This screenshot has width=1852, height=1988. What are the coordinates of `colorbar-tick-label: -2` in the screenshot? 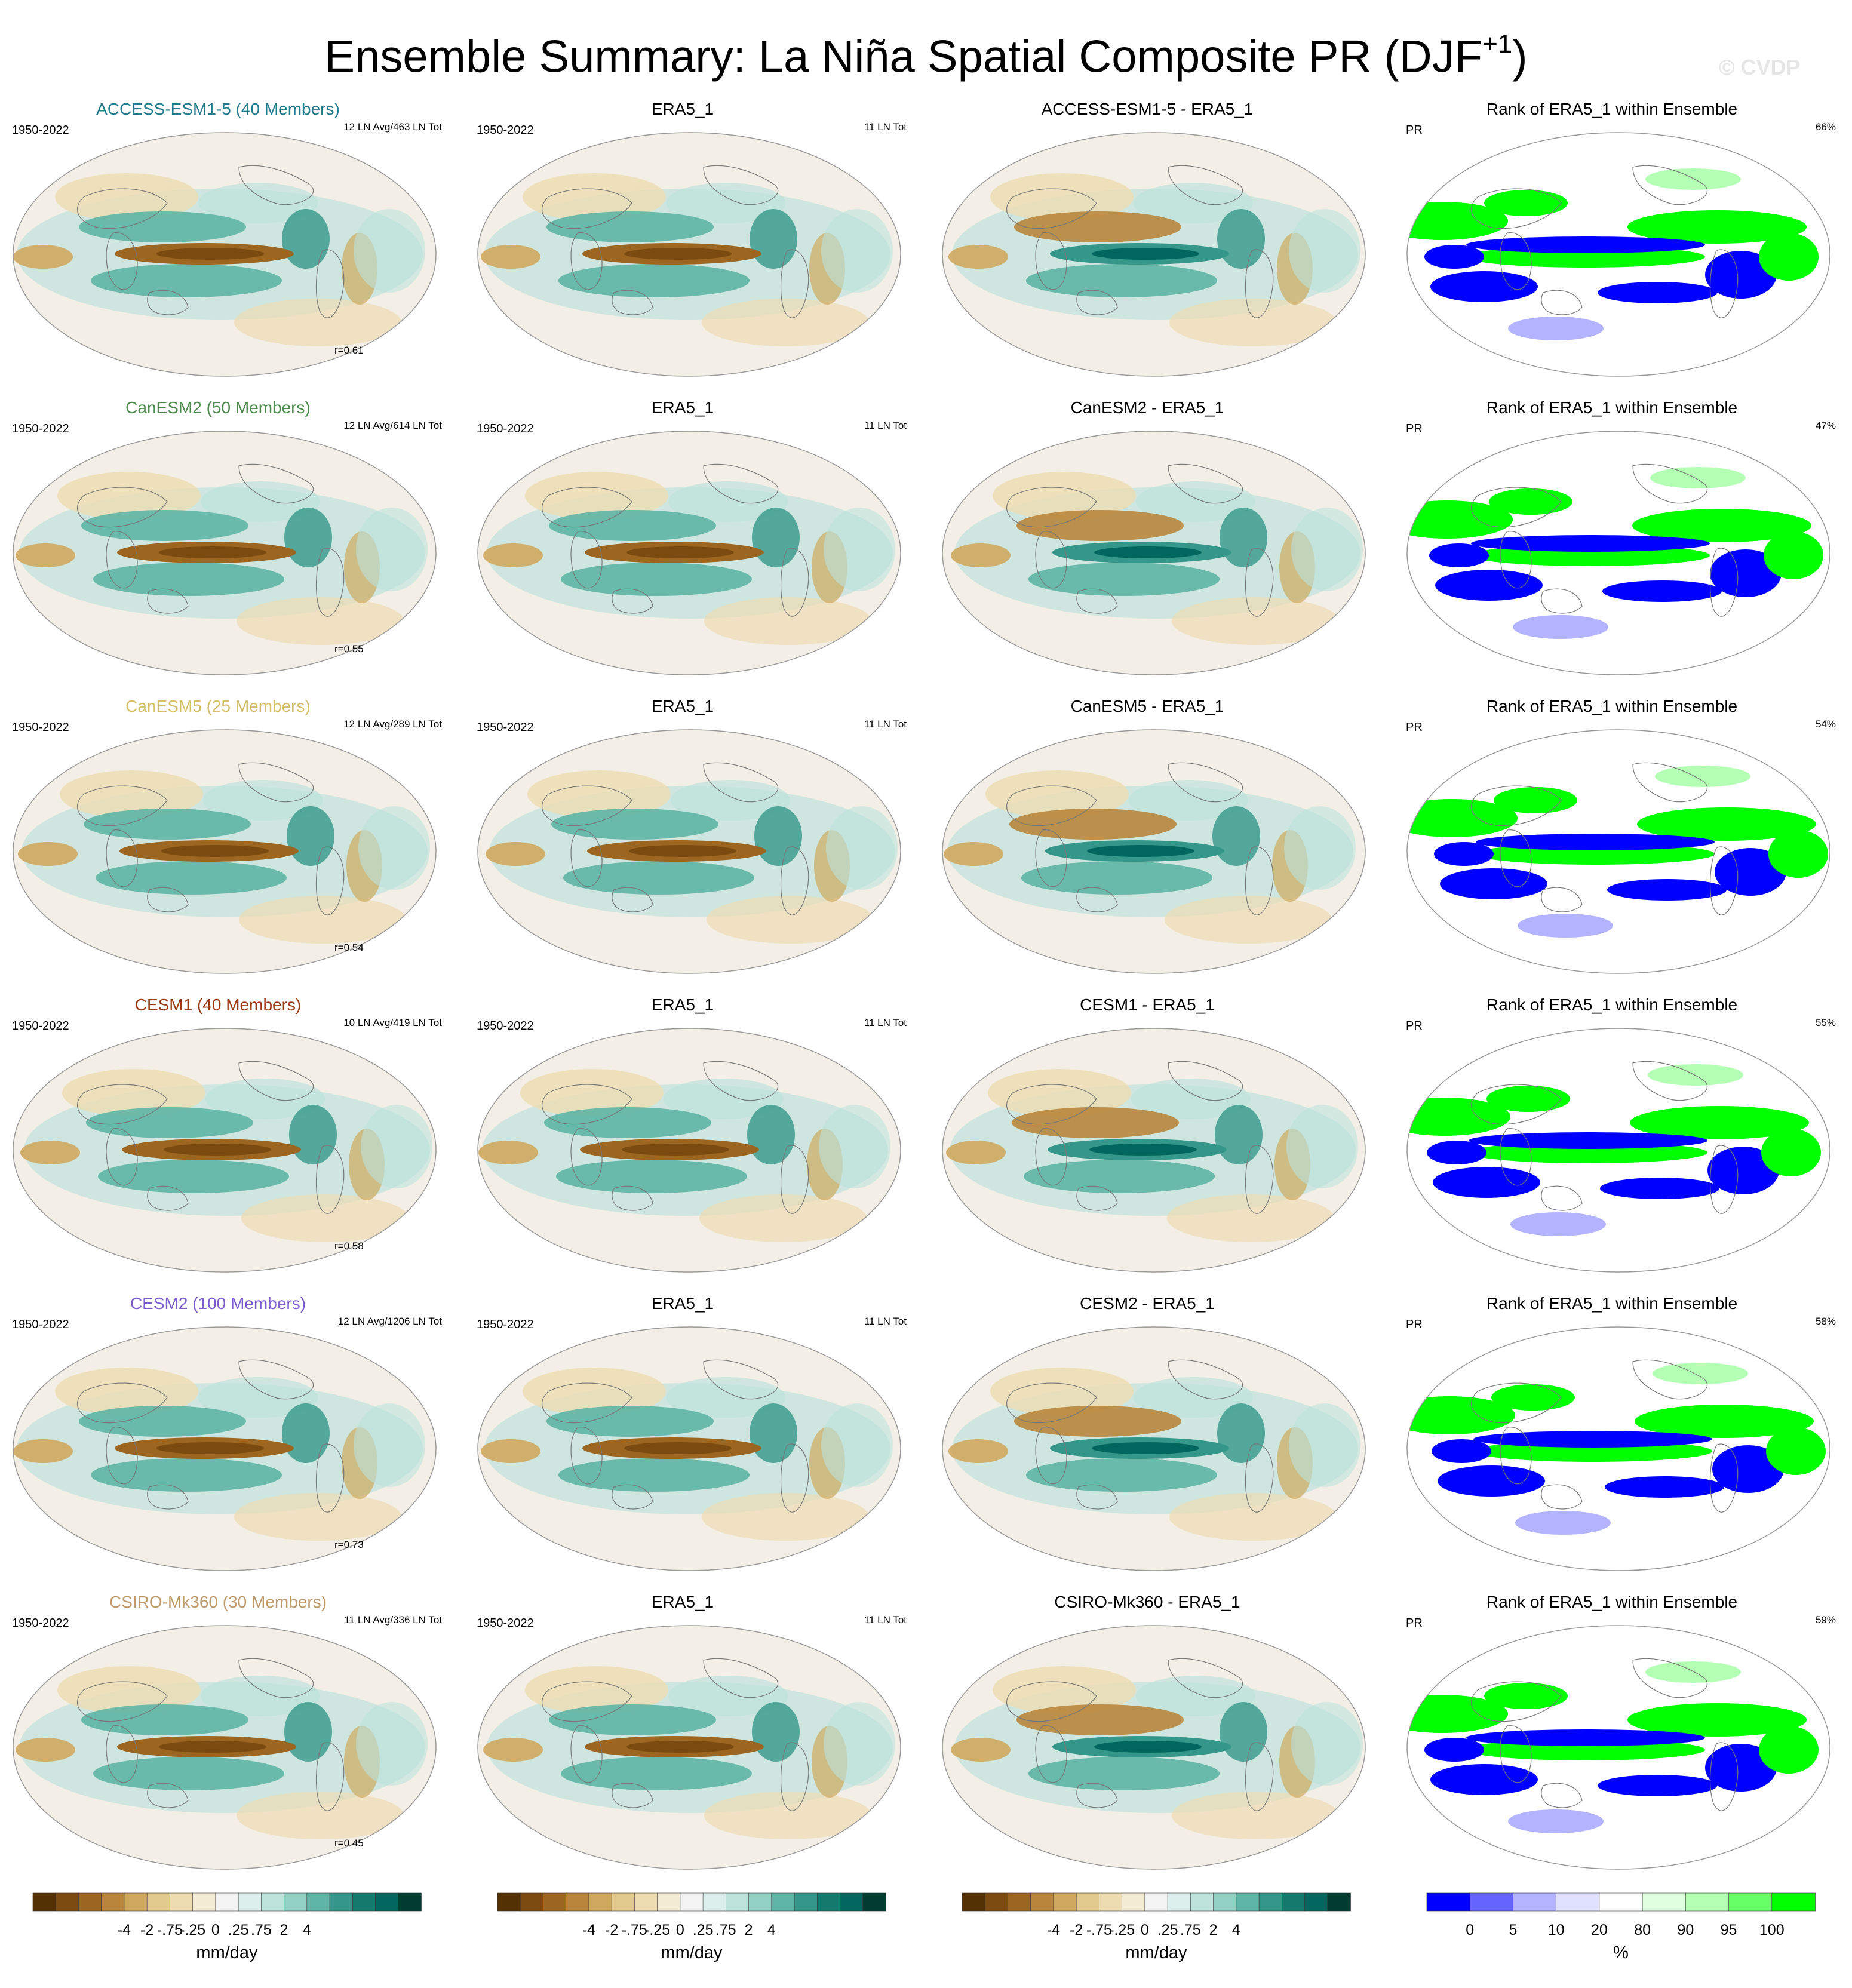 It's located at (612, 1930).